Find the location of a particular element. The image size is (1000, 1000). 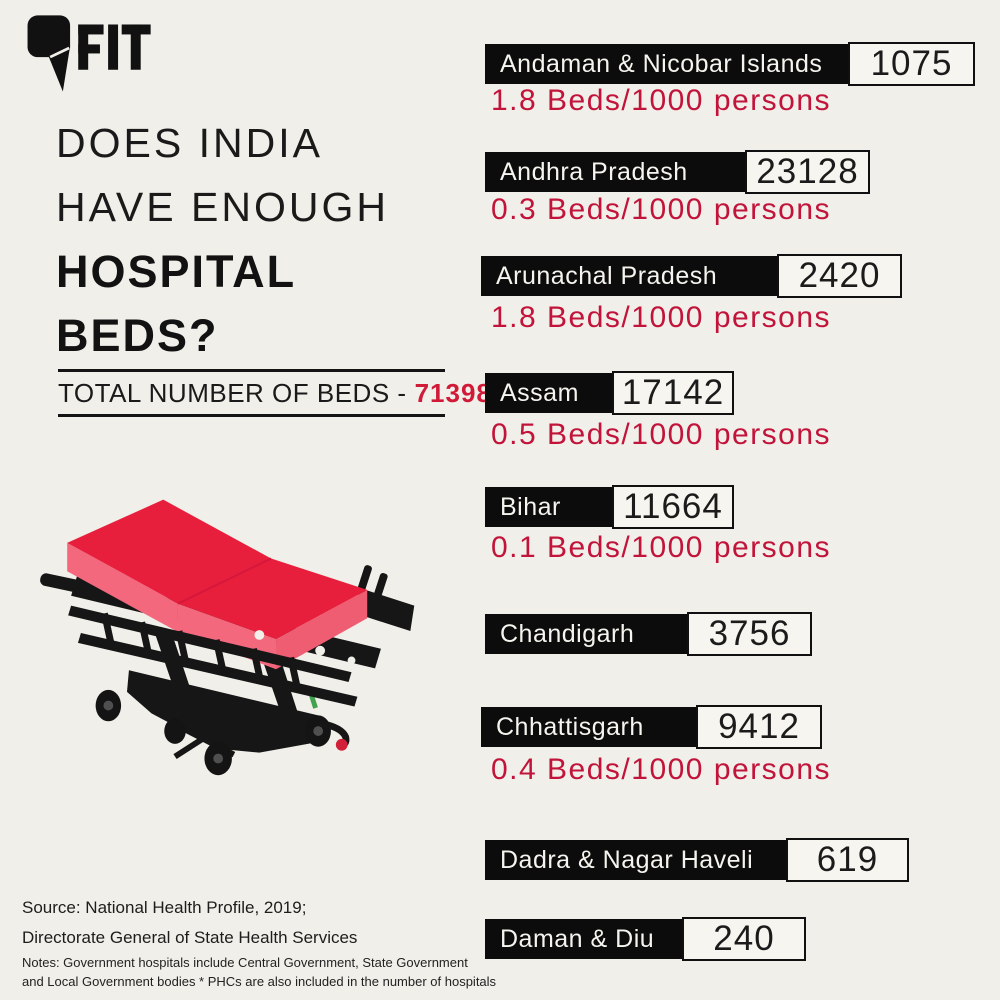

page-title-line2: HAVE ENOUGH is located at coordinates (222, 207).